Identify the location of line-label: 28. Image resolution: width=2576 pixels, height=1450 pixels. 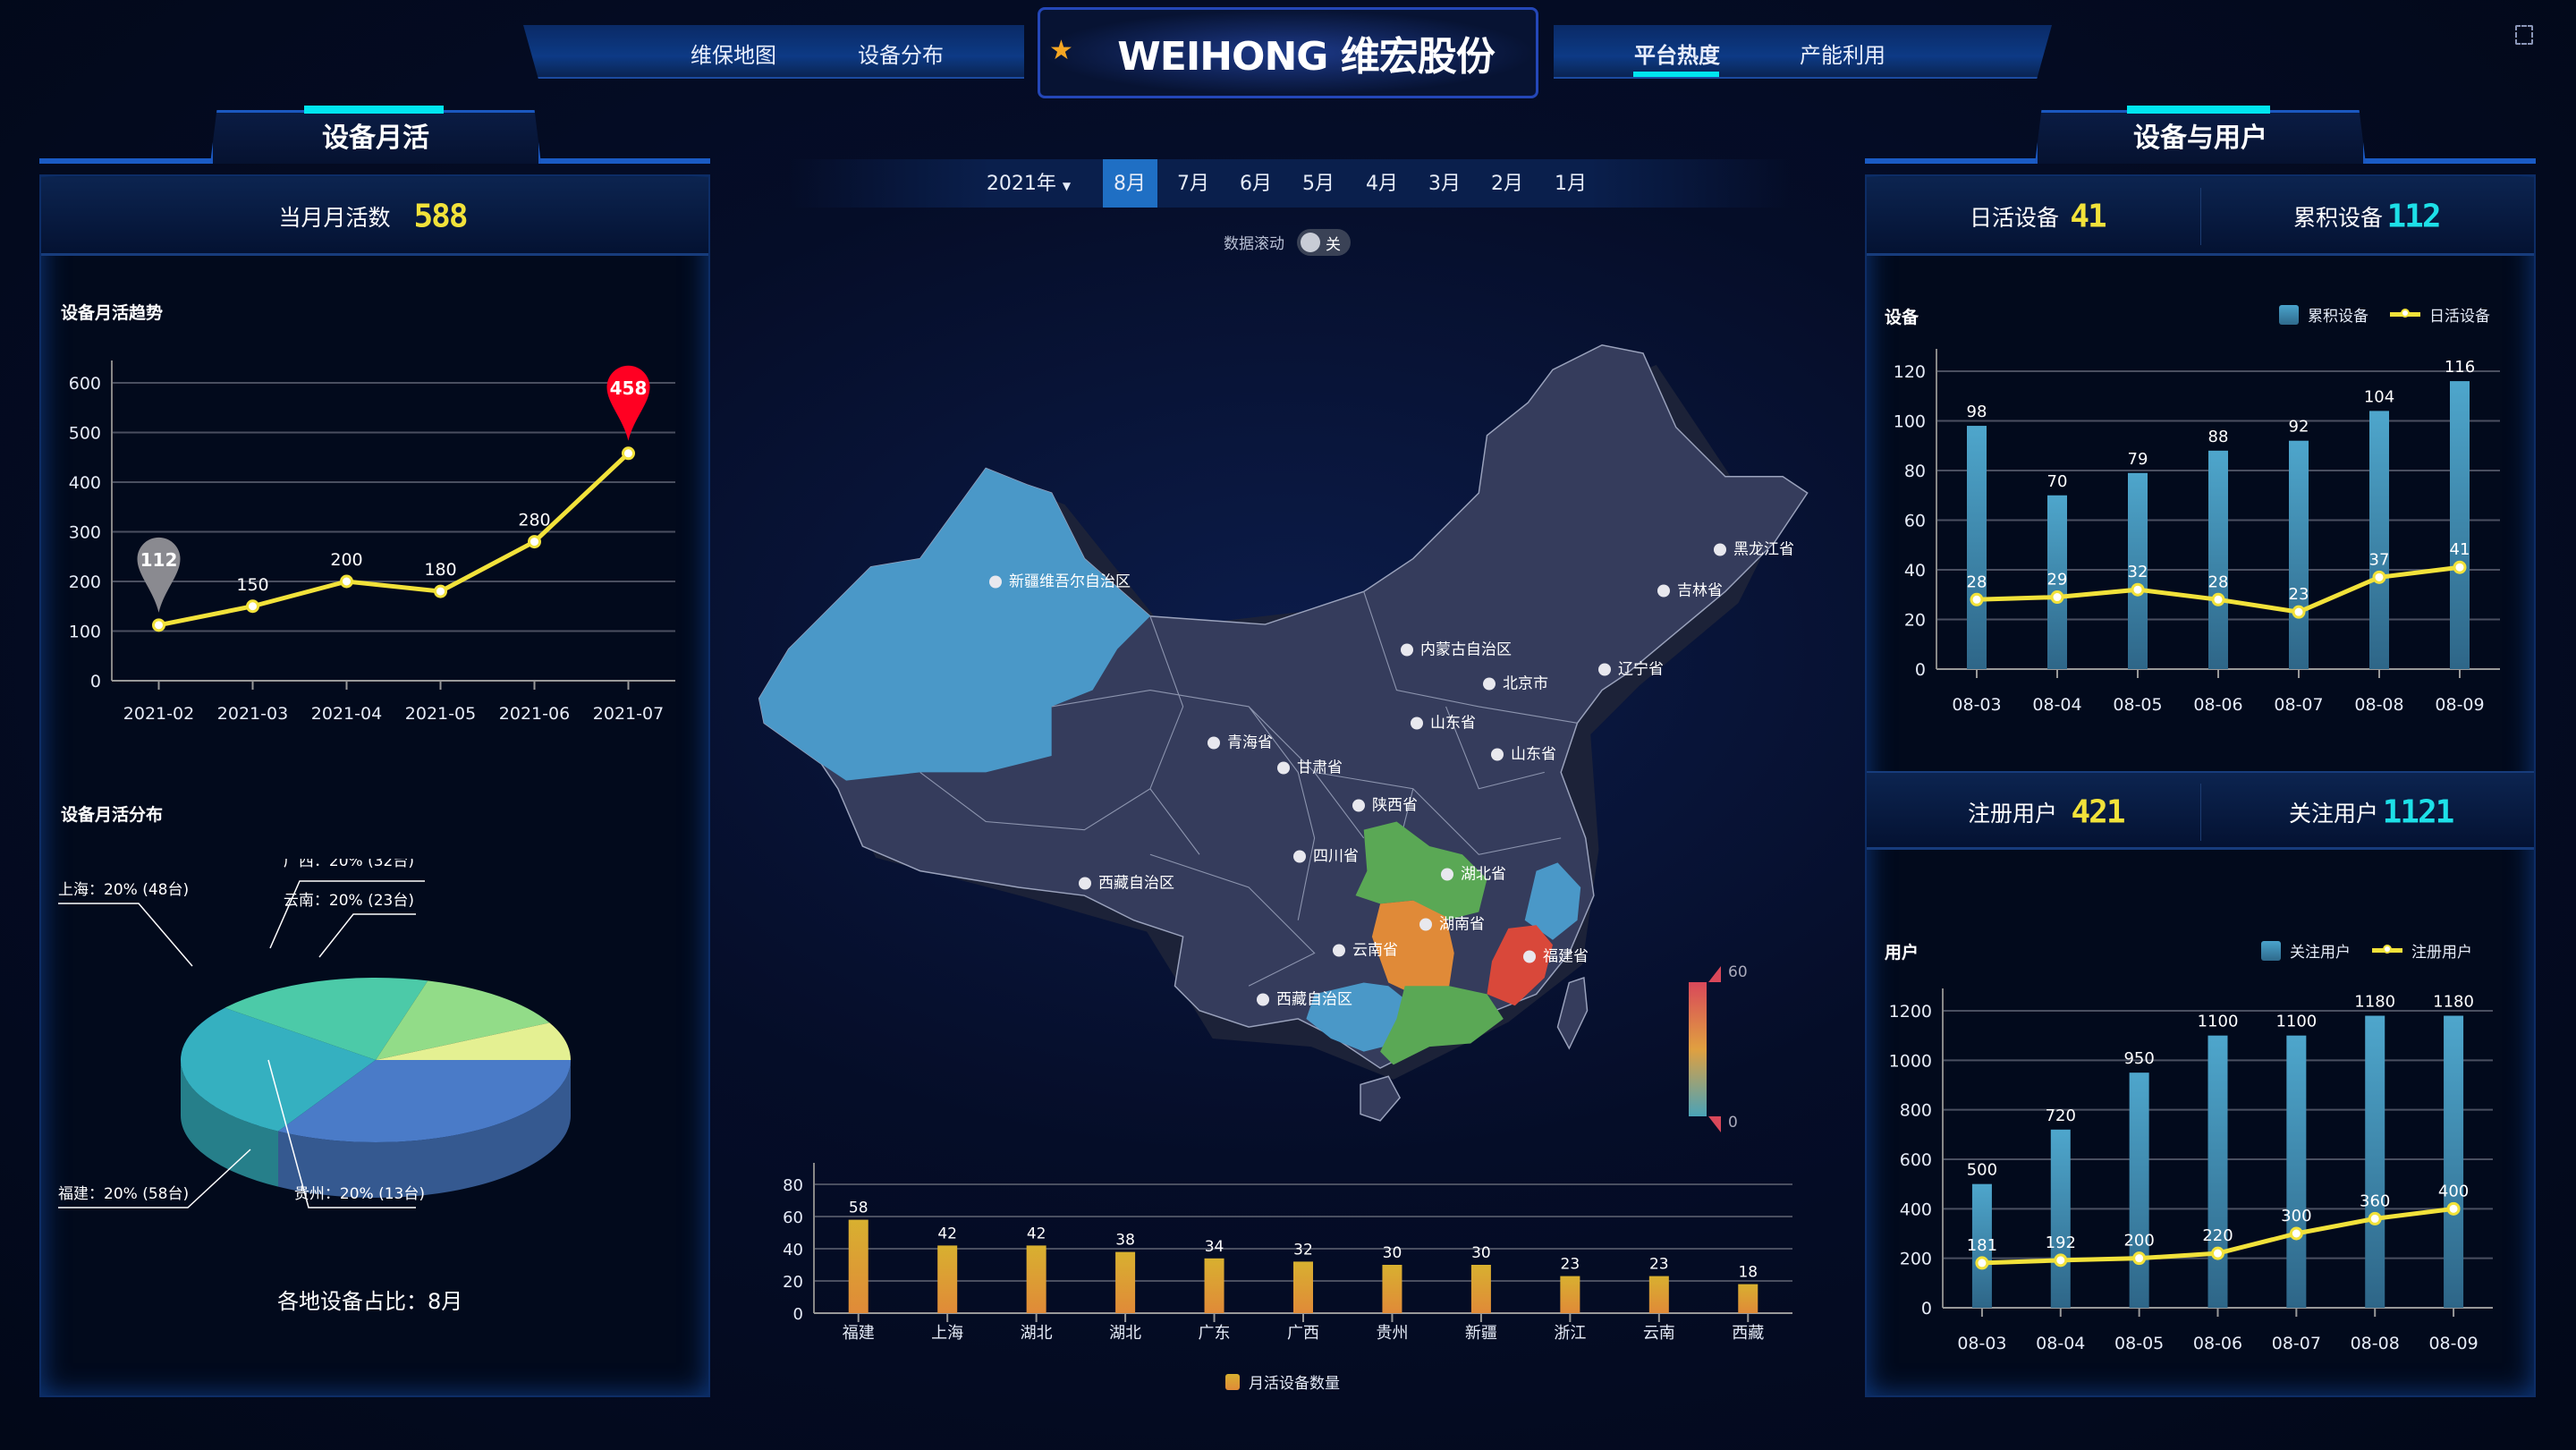
(1977, 581).